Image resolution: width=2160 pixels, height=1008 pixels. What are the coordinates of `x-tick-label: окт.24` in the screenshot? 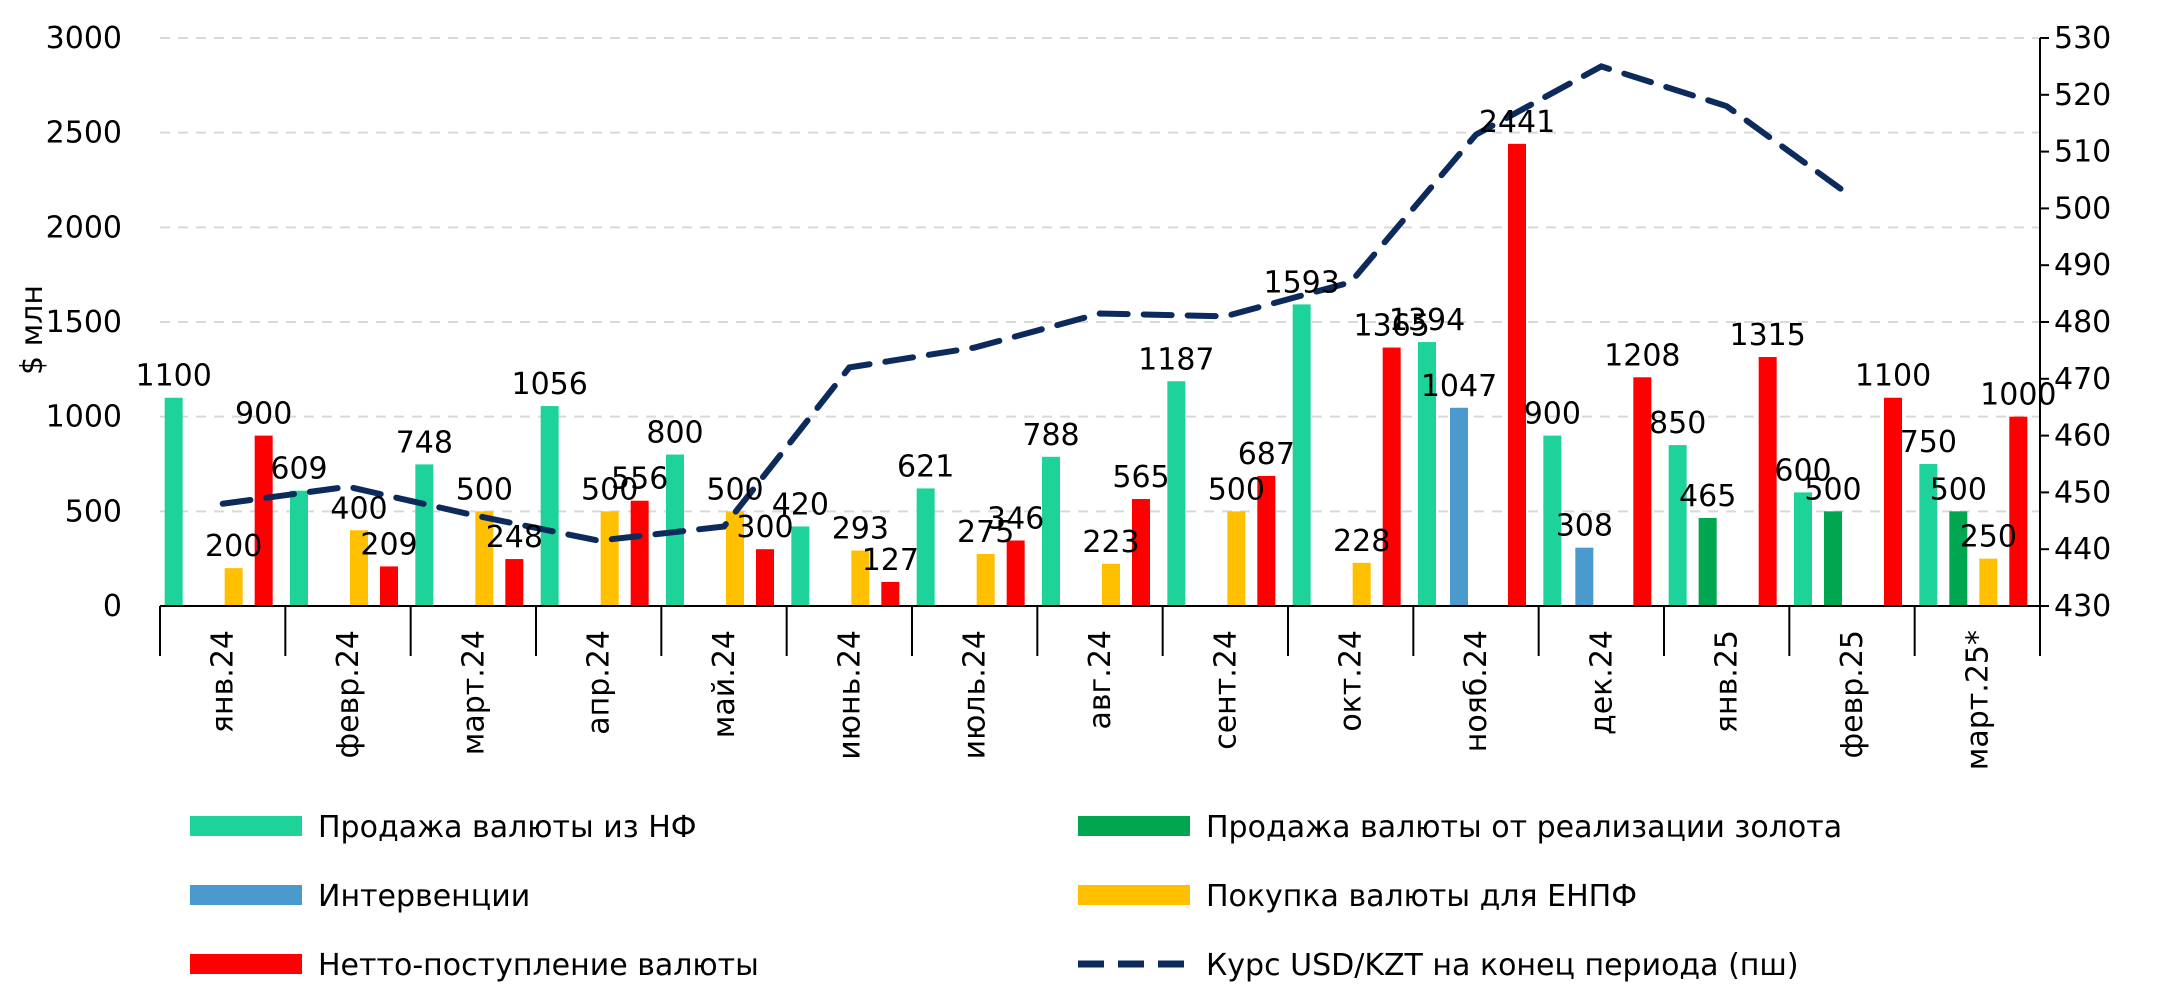 It's located at (1351, 681).